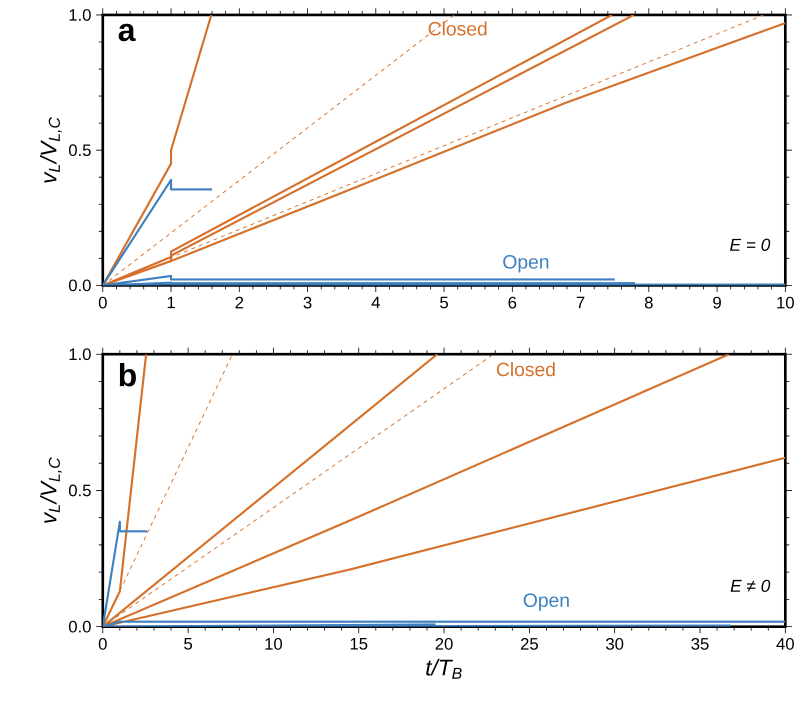  I want to click on x-tick-label: 6, so click(512, 302).